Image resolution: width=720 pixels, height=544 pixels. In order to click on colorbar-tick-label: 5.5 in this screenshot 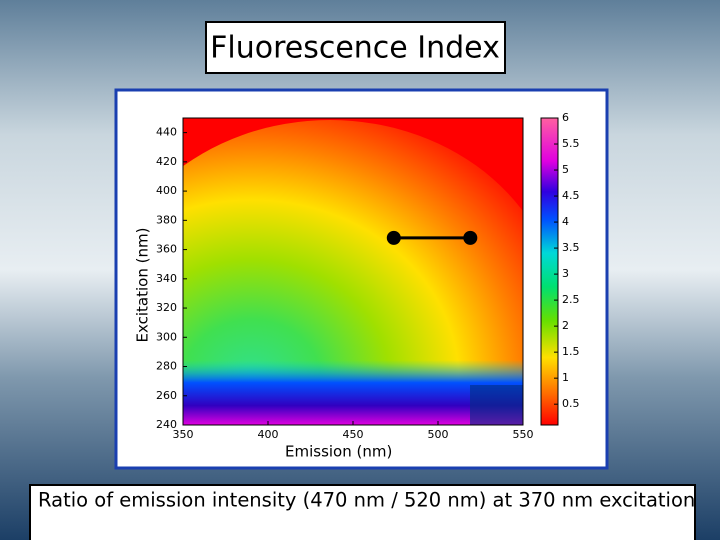, I will do `click(571, 143)`.